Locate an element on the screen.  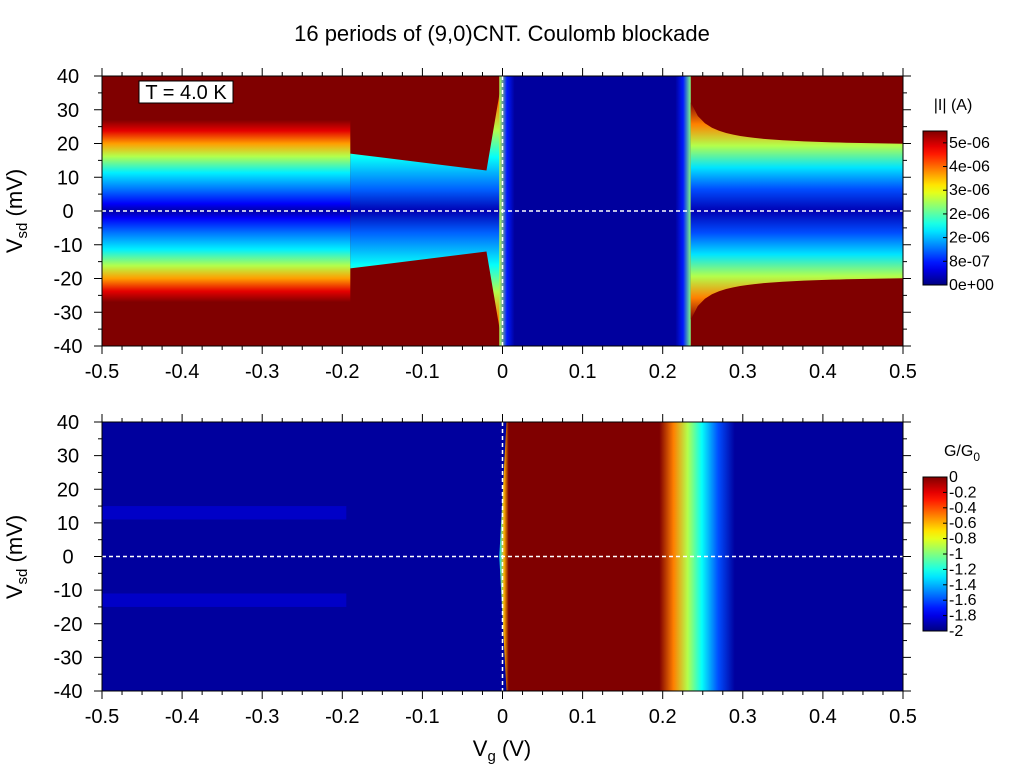
annotation-box is located at coordinates (186, 92).